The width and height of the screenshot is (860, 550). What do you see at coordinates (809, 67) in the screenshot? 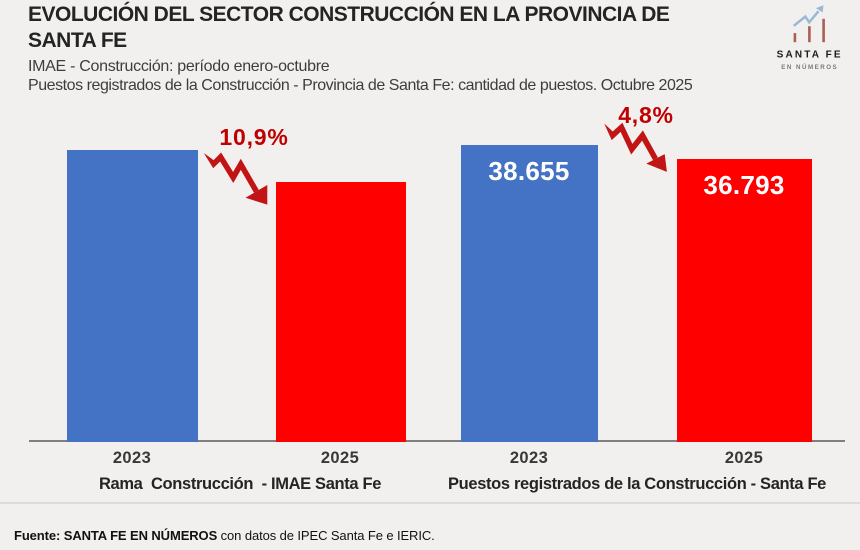
I see `svg-text: EN NÚMEROS` at bounding box center [809, 67].